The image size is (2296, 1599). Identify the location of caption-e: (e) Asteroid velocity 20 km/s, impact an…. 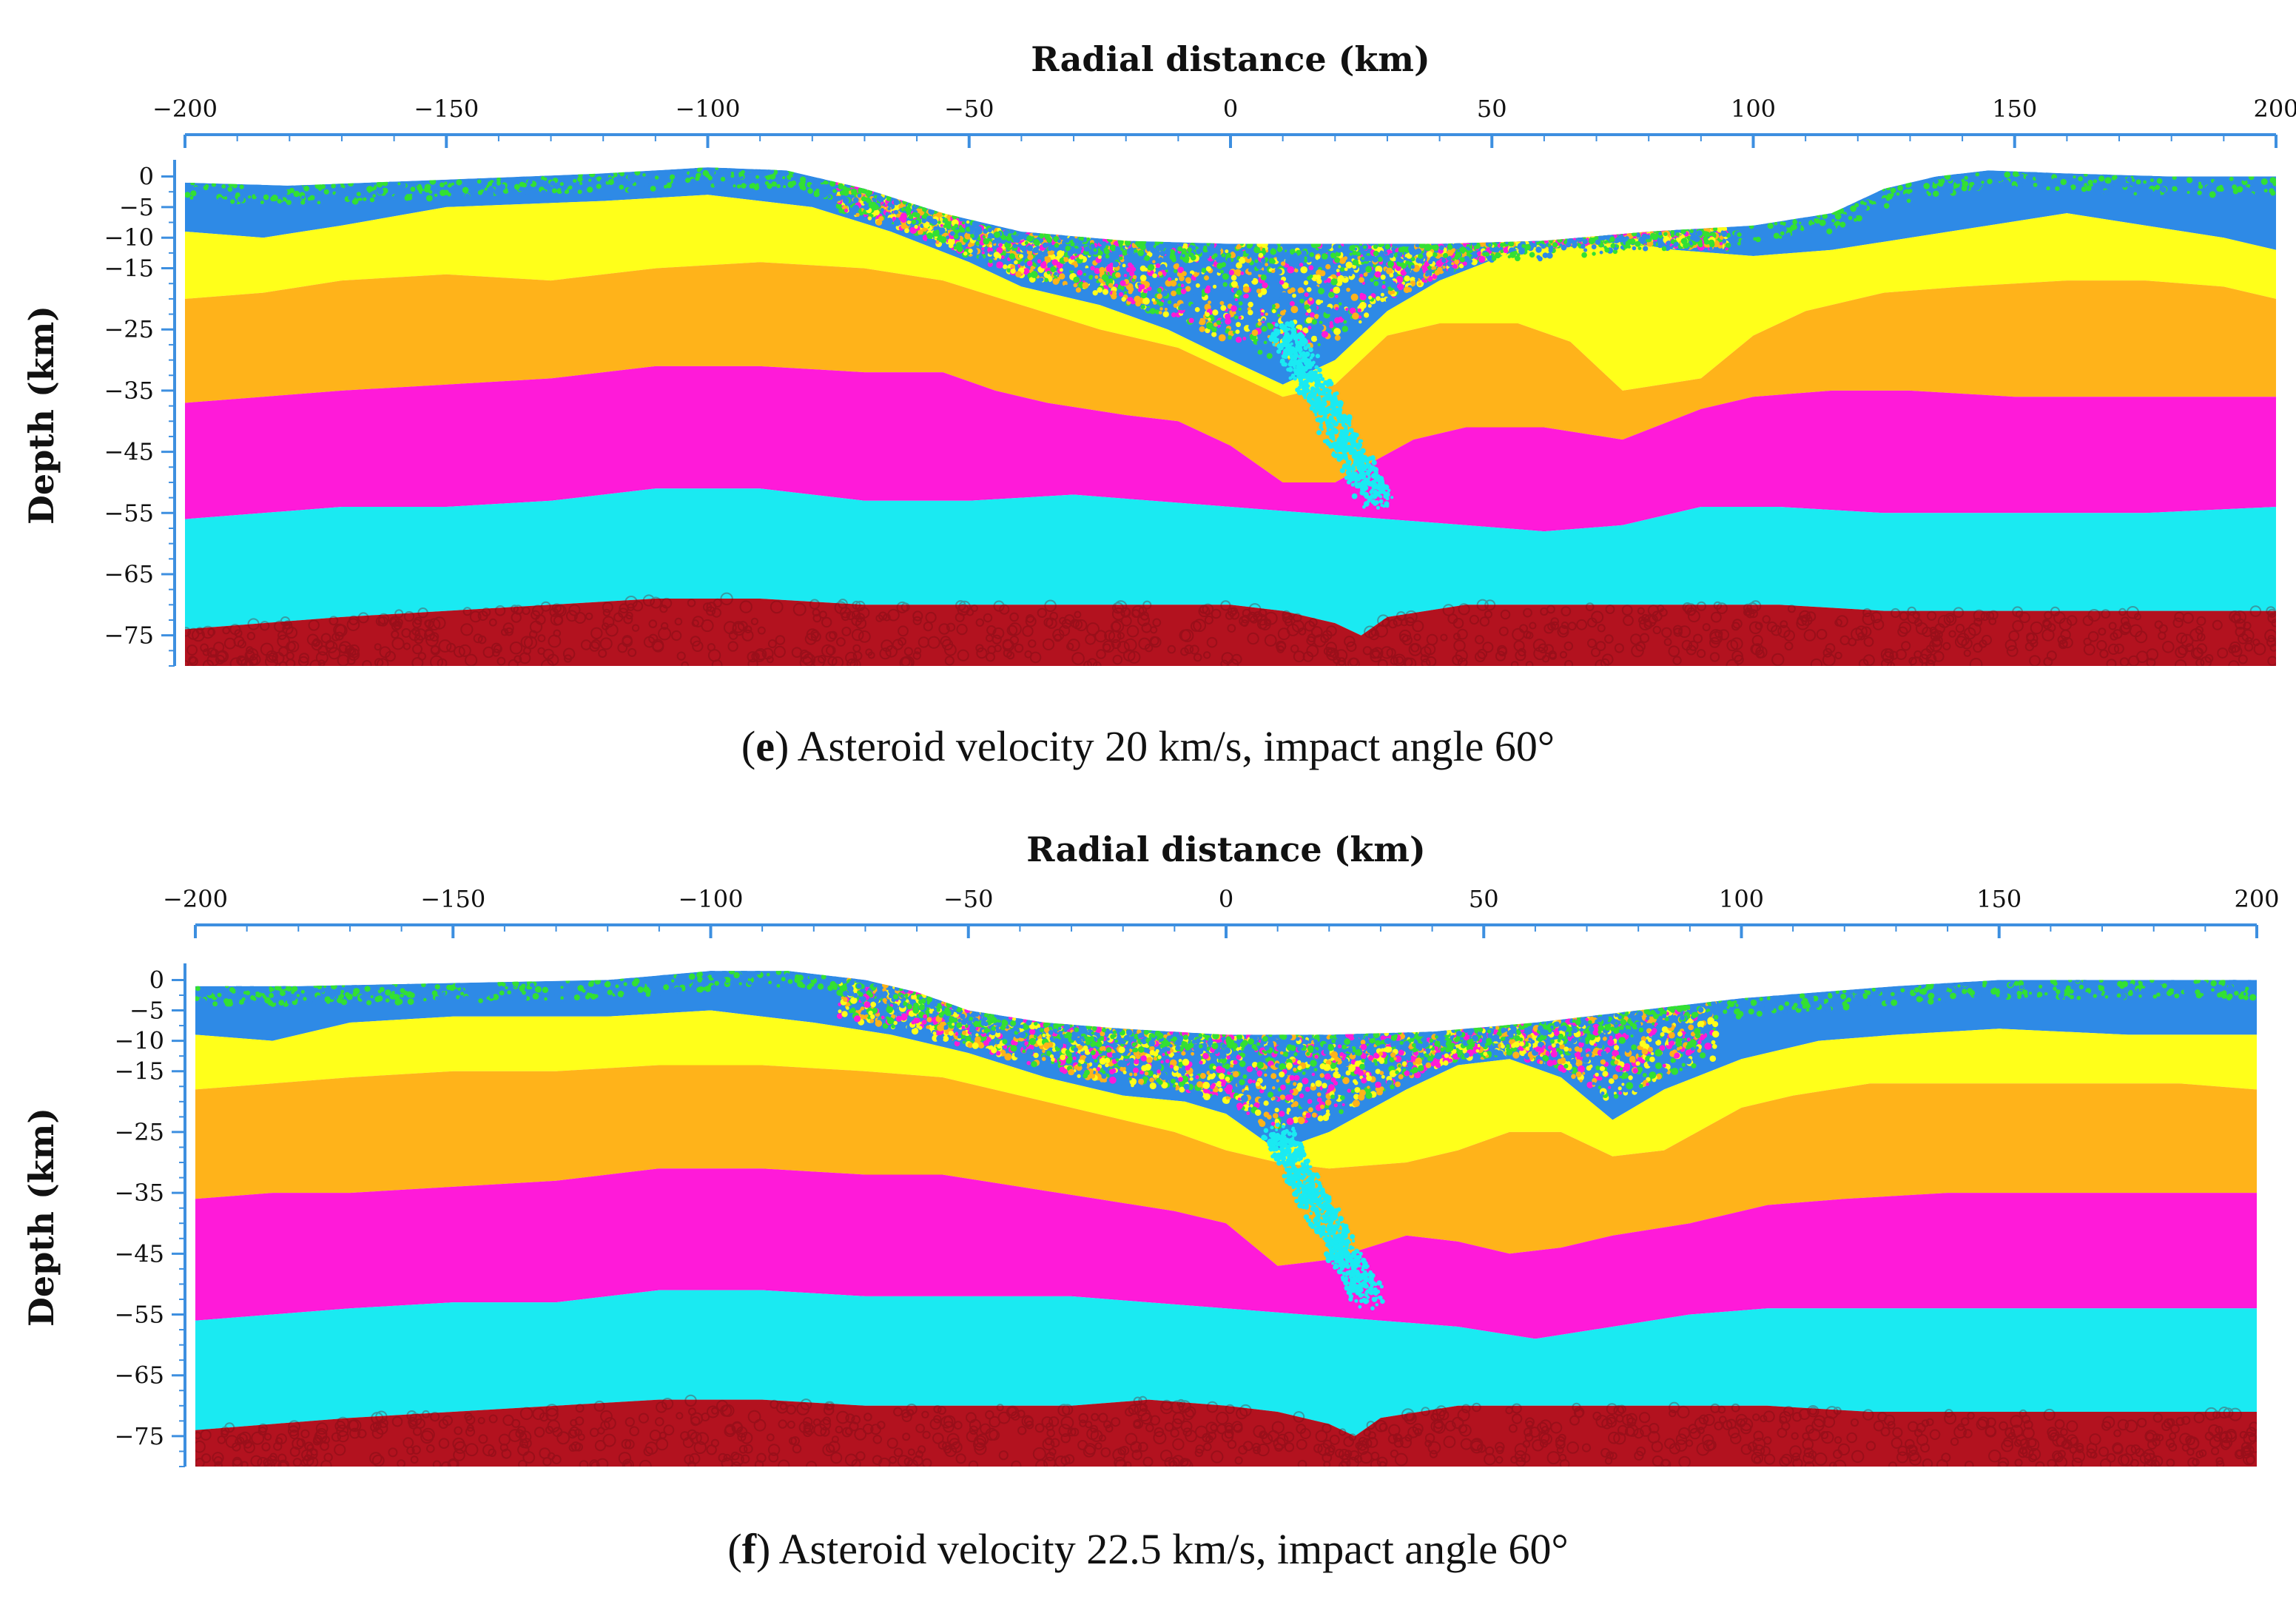
(1148, 746).